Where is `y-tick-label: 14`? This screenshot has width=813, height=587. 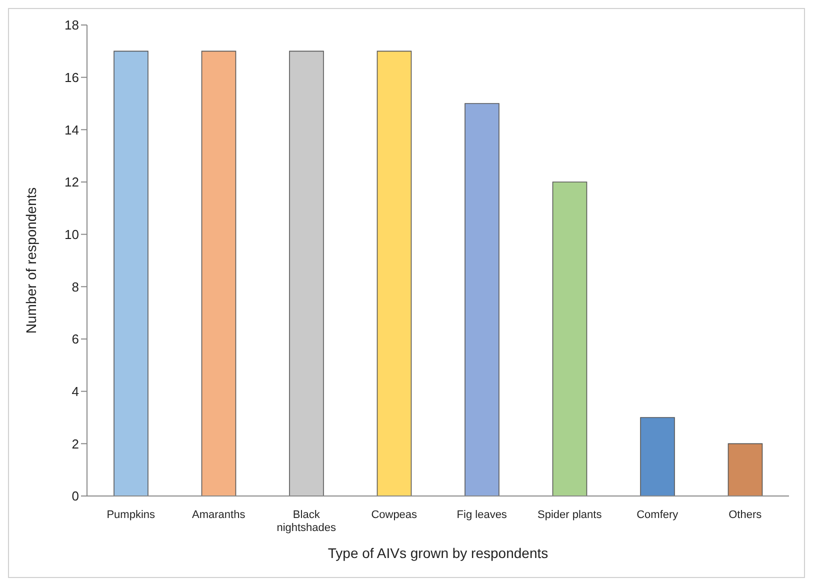
y-tick-label: 14 is located at coordinates (71, 130).